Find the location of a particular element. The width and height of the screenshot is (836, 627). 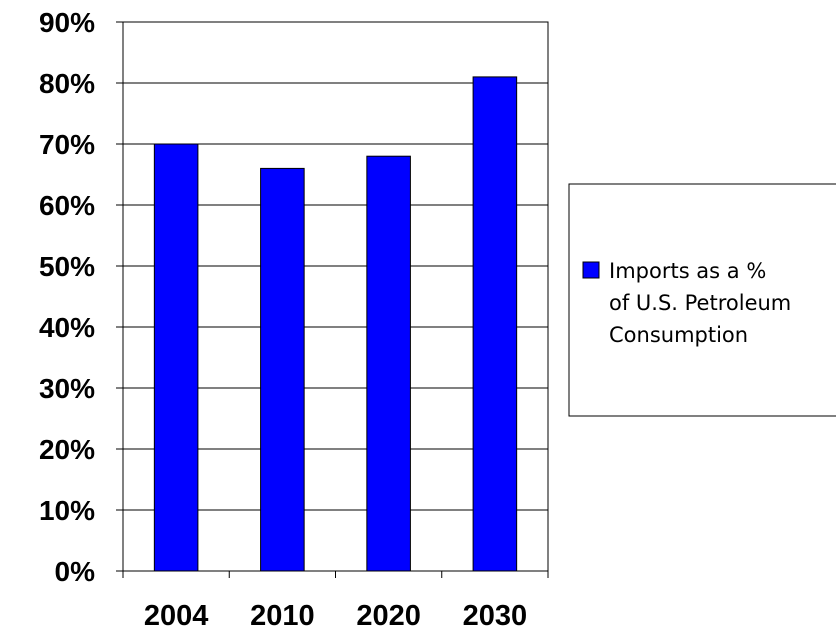

x-tick-label: 2004 is located at coordinates (176, 613).